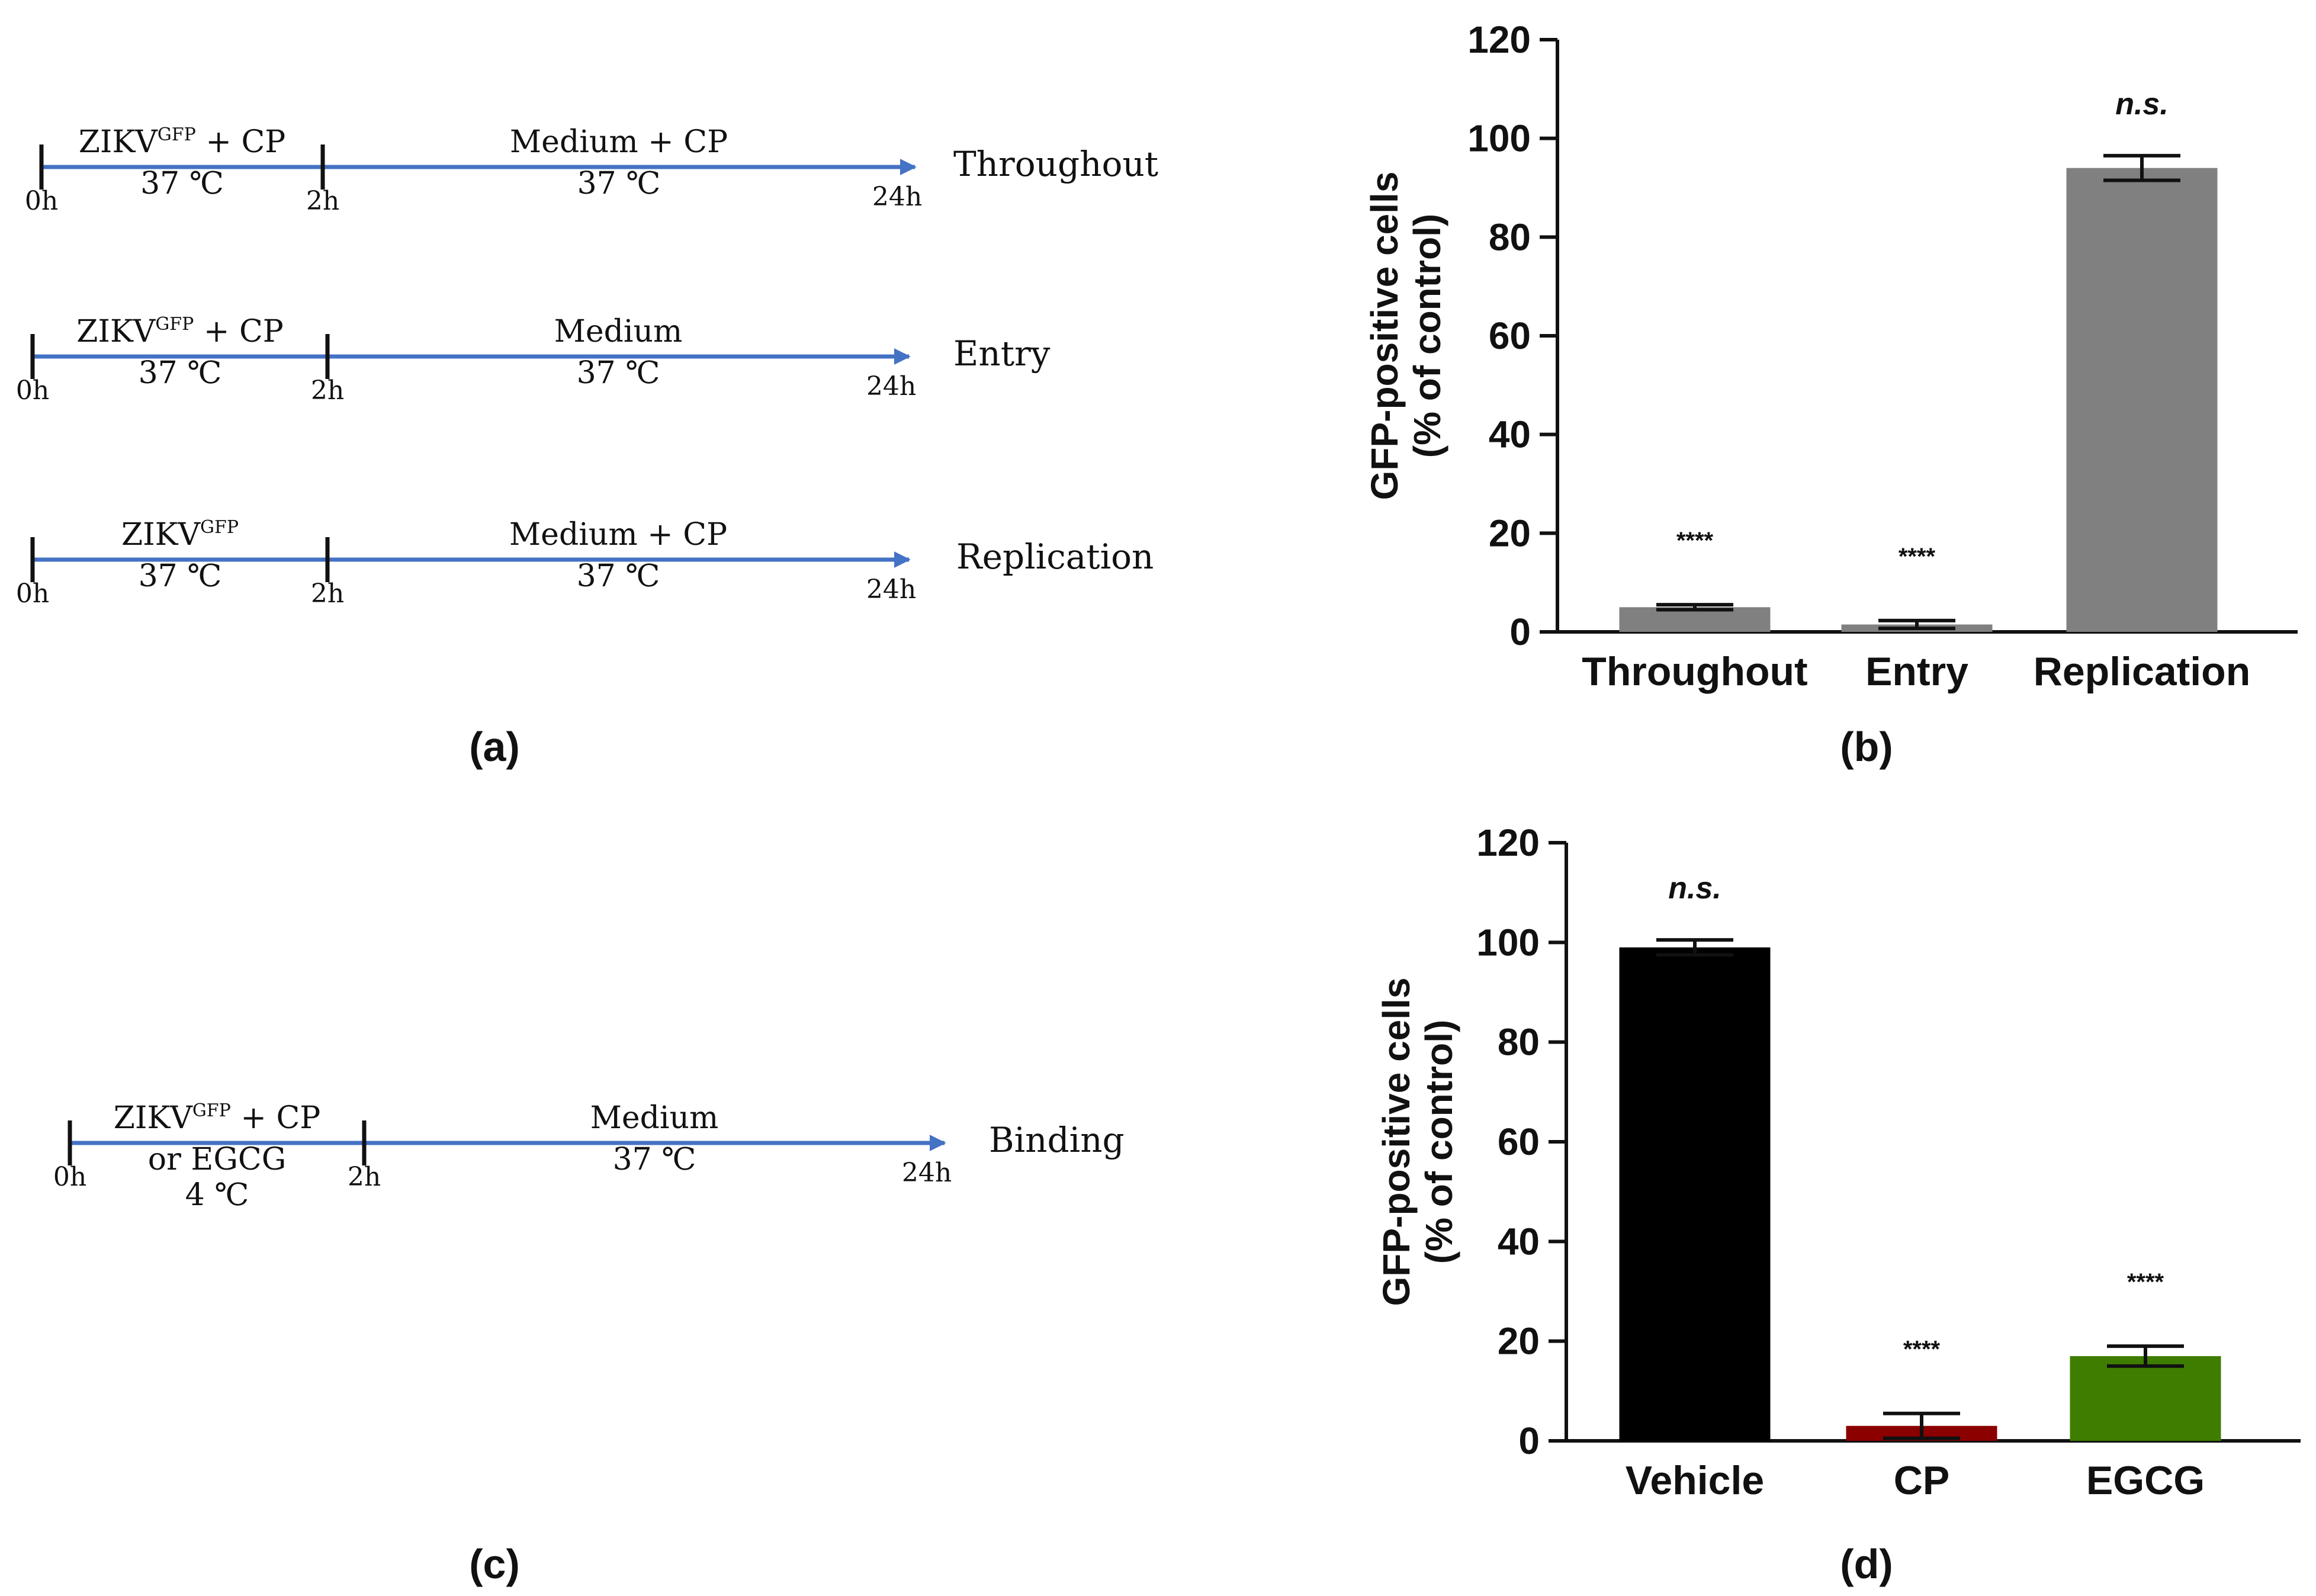 Image resolution: width=2316 pixels, height=1596 pixels. I want to click on phase1-temp: 4 ℃, so click(217, 1195).